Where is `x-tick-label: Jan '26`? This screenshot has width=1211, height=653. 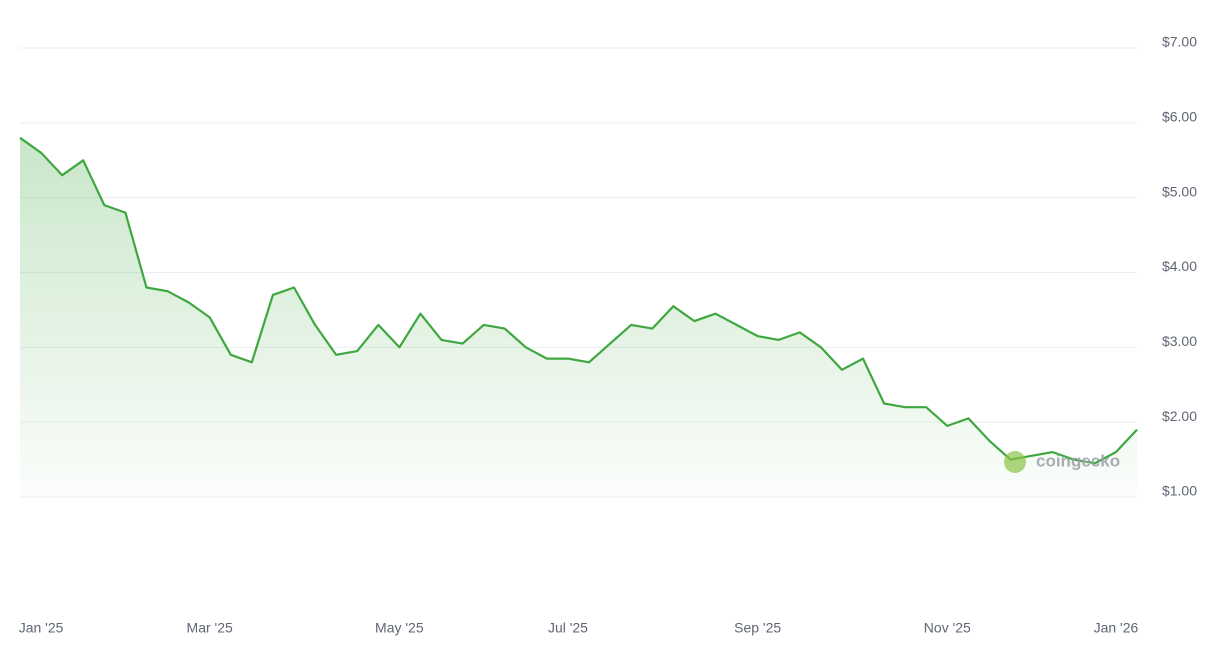
x-tick-label: Jan '26 is located at coordinates (1116, 628).